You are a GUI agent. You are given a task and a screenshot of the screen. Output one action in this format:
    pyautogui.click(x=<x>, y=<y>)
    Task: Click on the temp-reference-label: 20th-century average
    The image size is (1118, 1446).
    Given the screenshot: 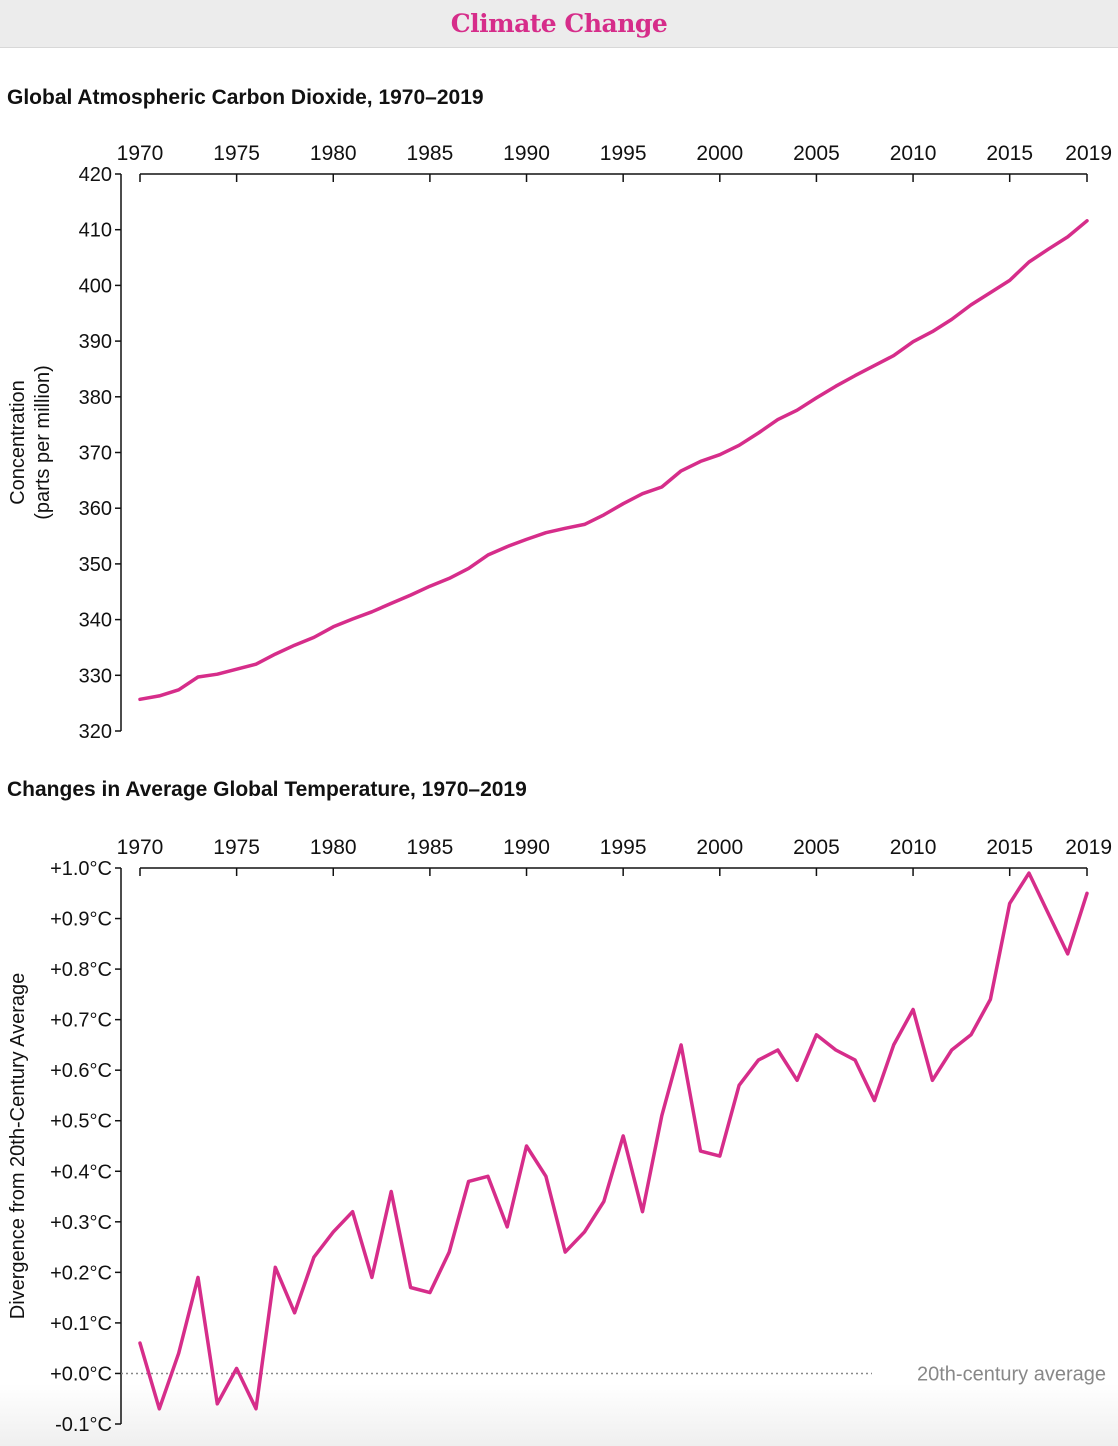 What is the action you would take?
    pyautogui.click(x=1011, y=1374)
    